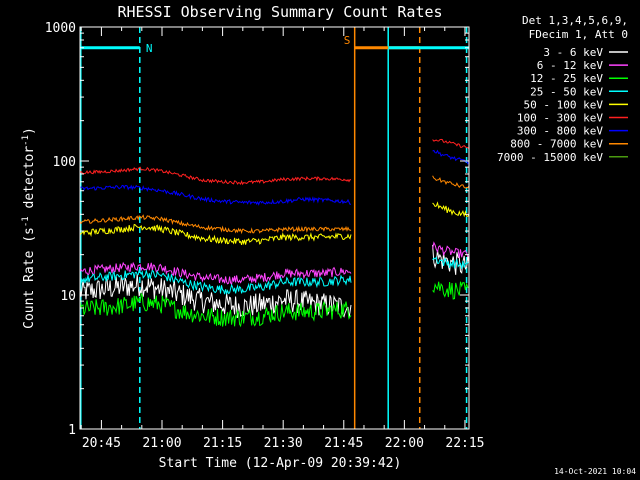 The image size is (640, 480). Describe the element at coordinates (575, 20) in the screenshot. I see `legend-header-1: Det 1,3,4,5,6,9,` at that location.